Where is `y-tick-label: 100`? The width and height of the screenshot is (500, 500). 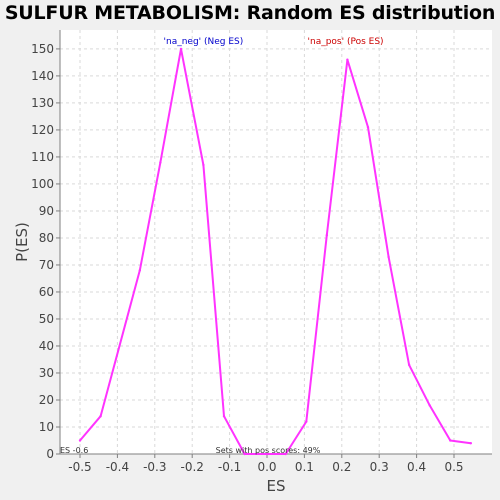
y-tick-label: 100 is located at coordinates (42, 184).